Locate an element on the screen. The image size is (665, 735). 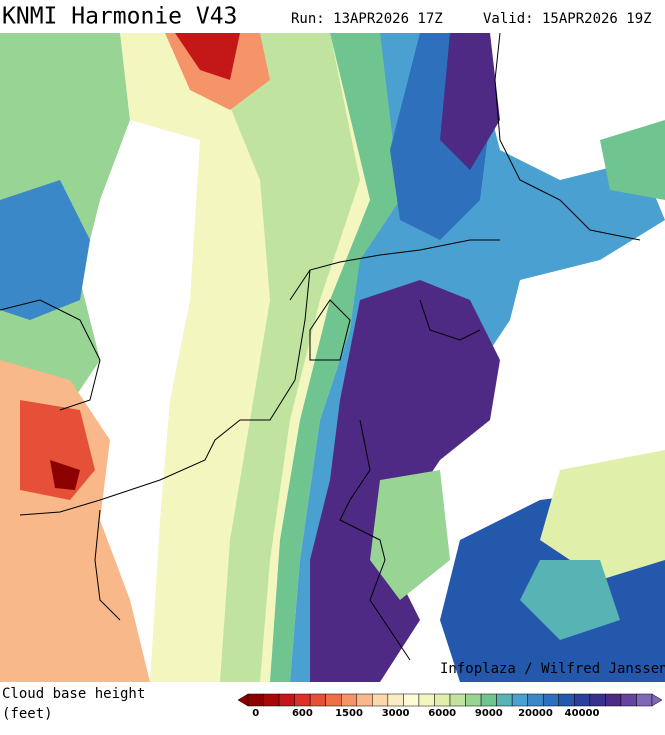
colorbar-tick-label: 6000 is located at coordinates (442, 713).